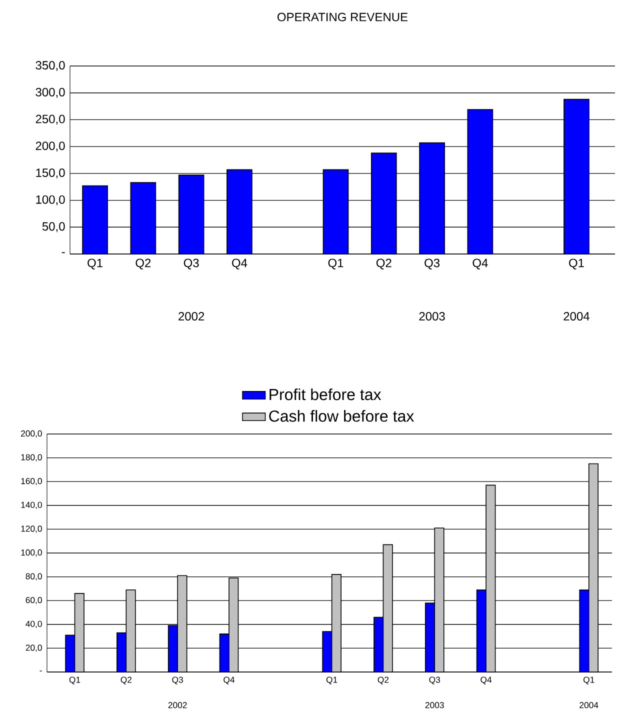 The image size is (617, 721). What do you see at coordinates (34, 576) in the screenshot?
I see `y-tick-label: 80,0` at bounding box center [34, 576].